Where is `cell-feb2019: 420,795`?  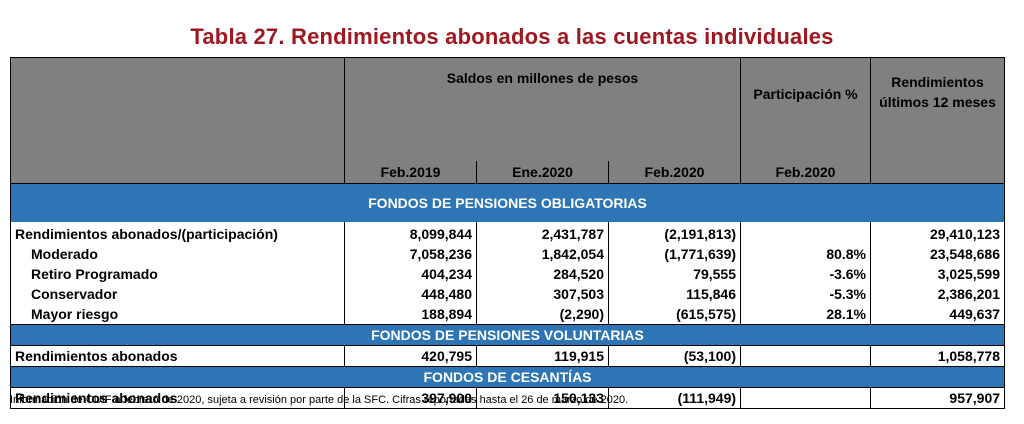 cell-feb2019: 420,795 is located at coordinates (410, 356).